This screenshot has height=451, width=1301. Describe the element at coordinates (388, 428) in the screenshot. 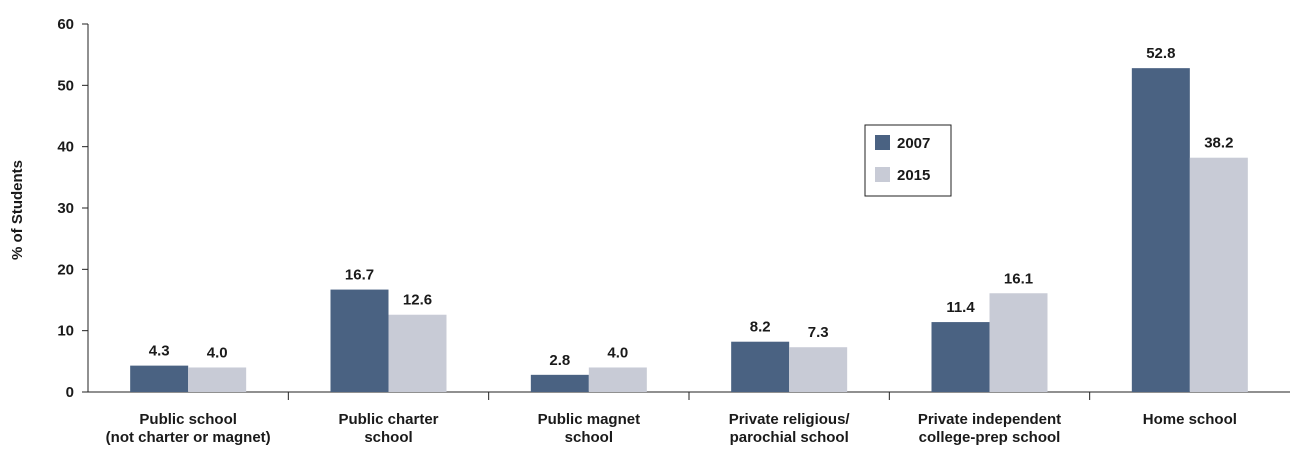

I see `x-category-label: Public charter school` at that location.